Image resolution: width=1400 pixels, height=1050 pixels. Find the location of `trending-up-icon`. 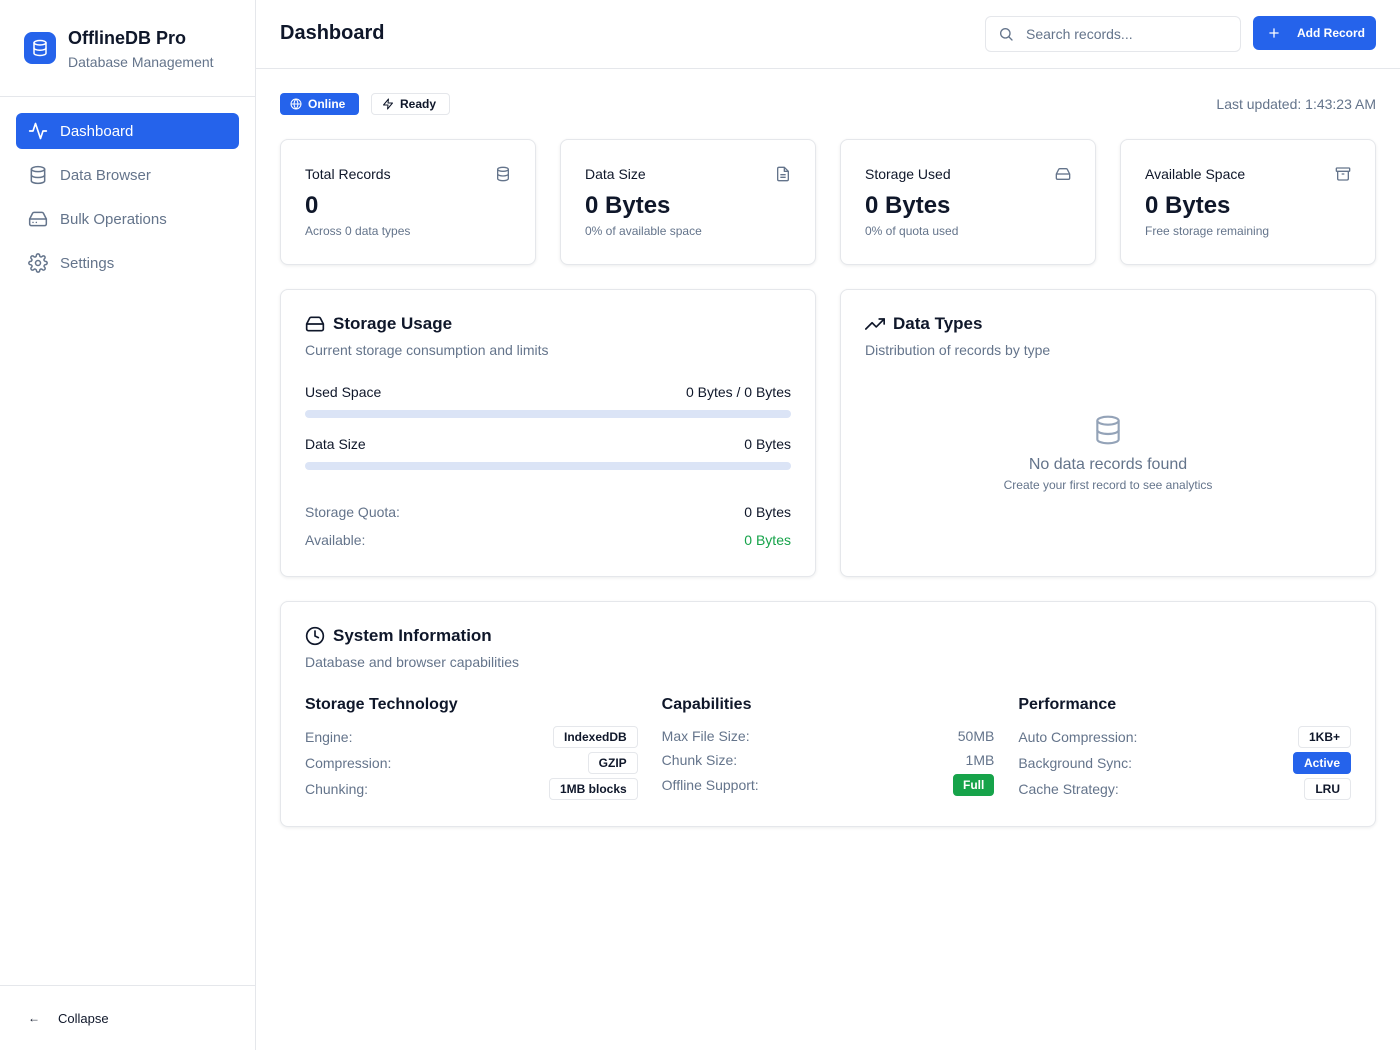

trending-up-icon is located at coordinates (875, 324).